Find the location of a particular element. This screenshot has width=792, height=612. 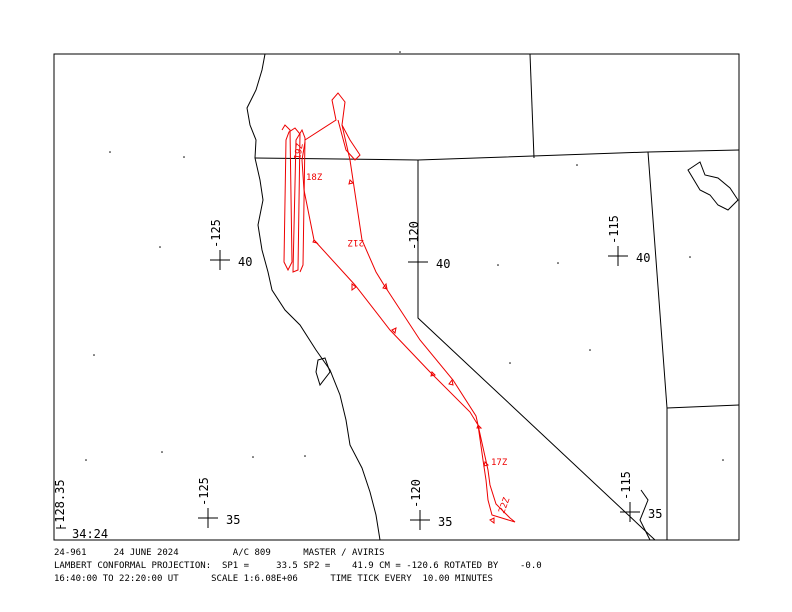

time-label: 19Z is located at coordinates (299, 151).